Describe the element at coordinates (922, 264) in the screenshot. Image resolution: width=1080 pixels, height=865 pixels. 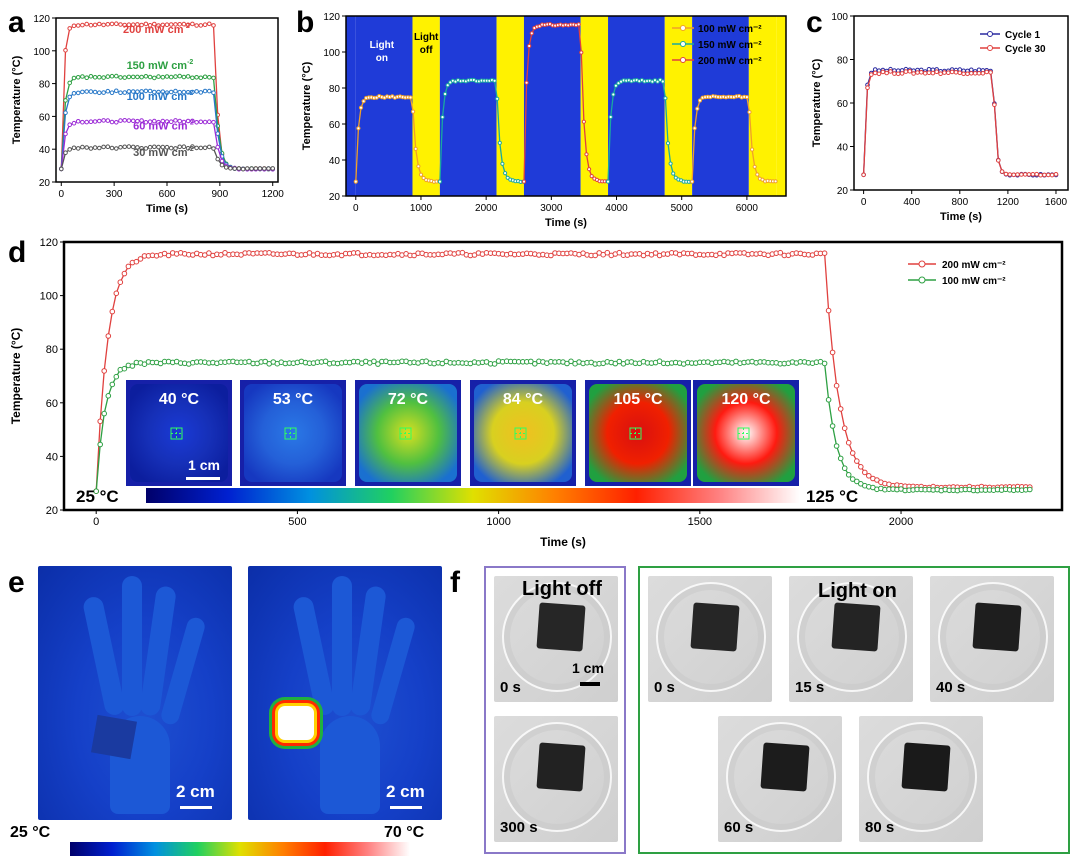
I see `legend-marker` at that location.